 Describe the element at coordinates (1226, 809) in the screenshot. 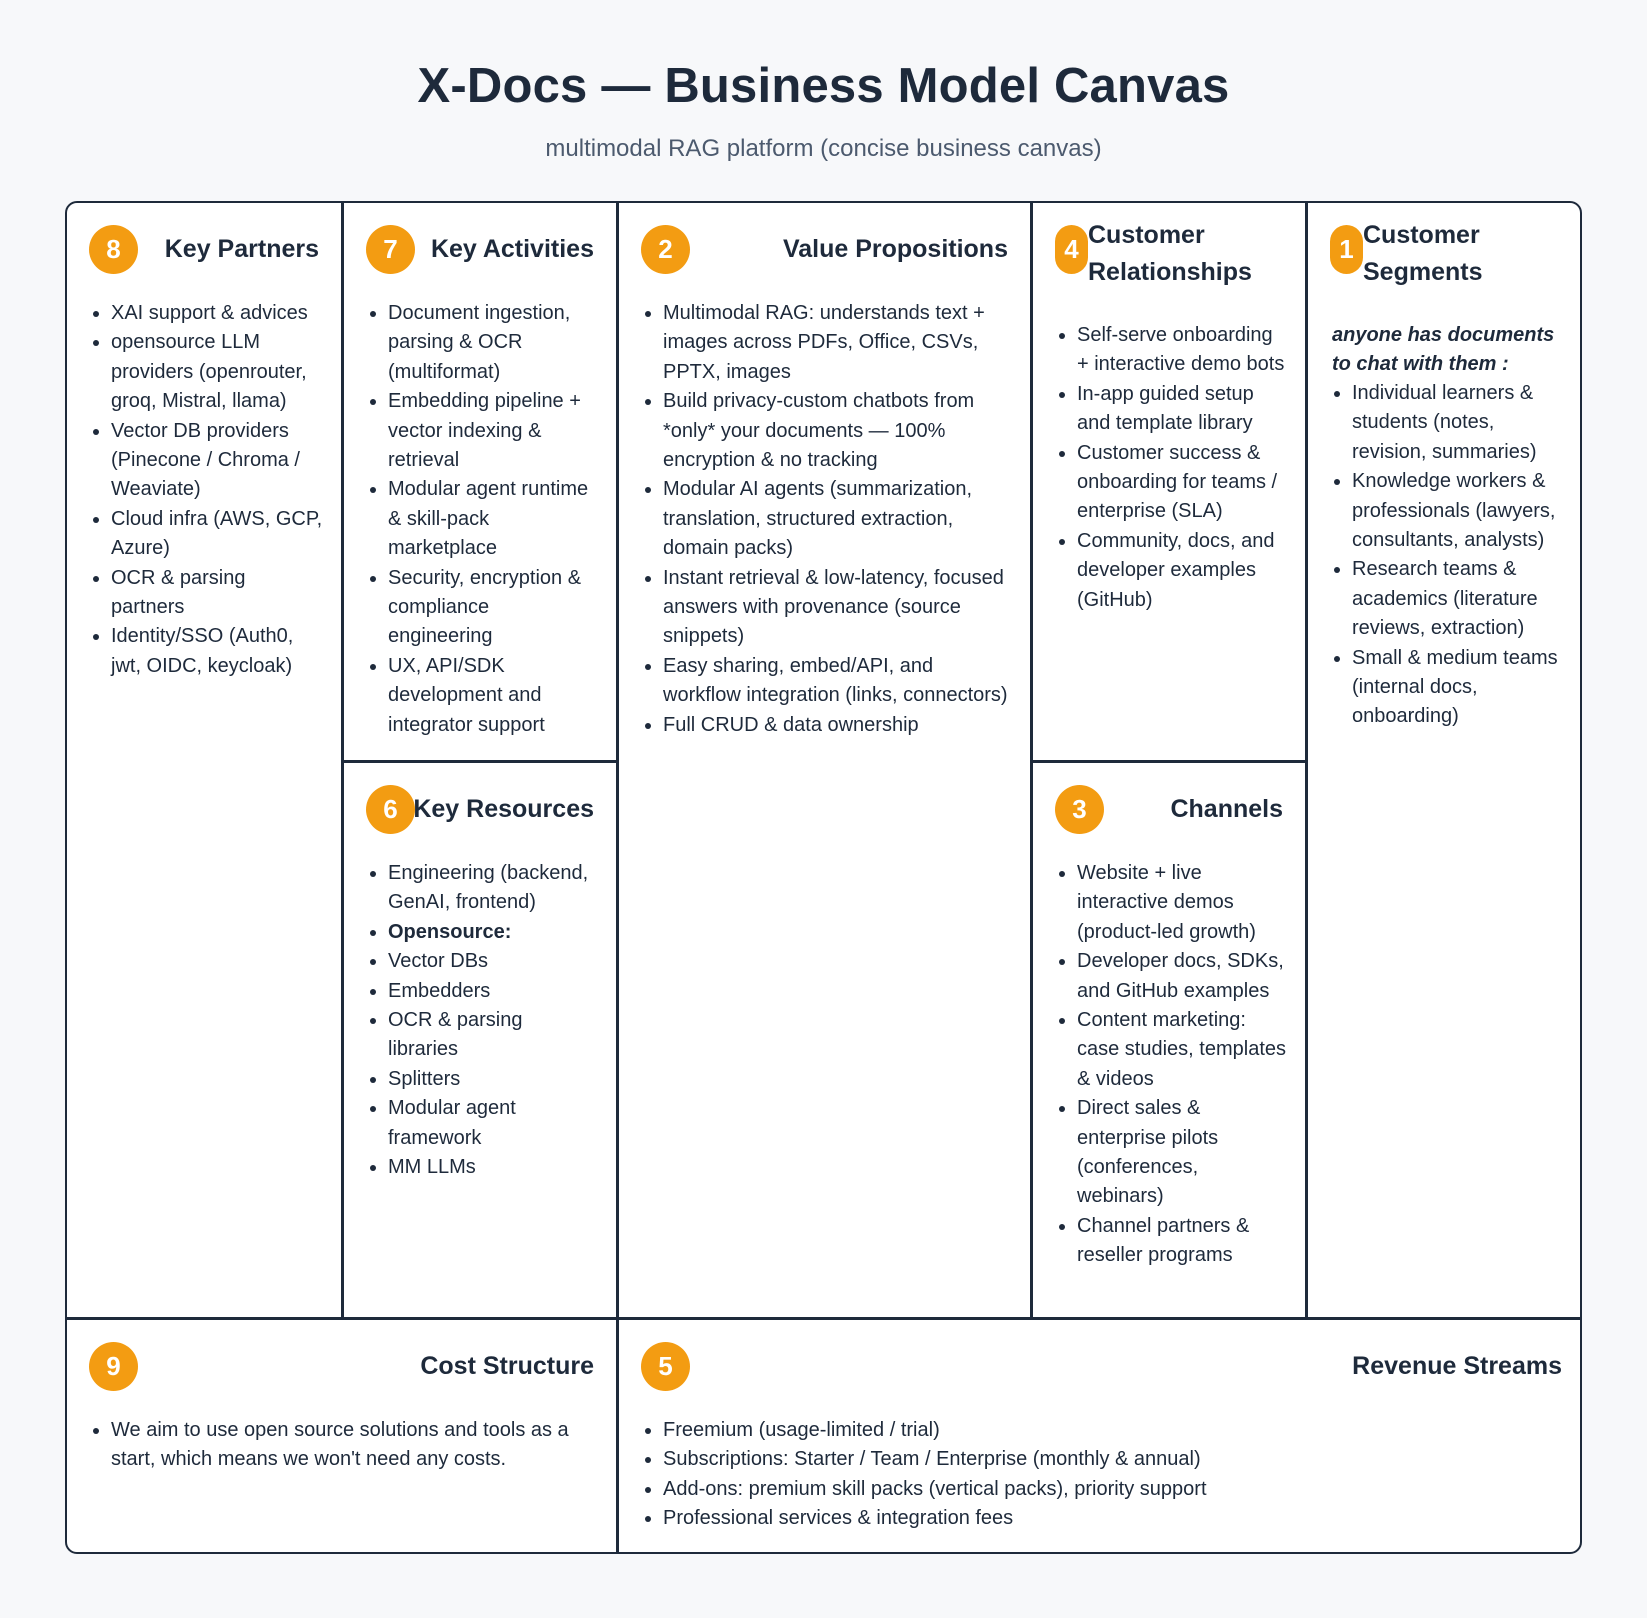

I see `block-title: Channels` at that location.